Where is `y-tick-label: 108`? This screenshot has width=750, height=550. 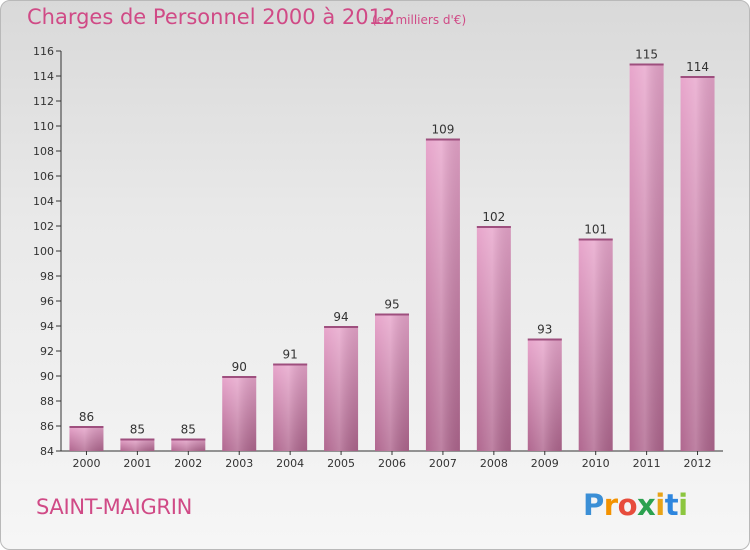 y-tick-label: 108 is located at coordinates (43, 151).